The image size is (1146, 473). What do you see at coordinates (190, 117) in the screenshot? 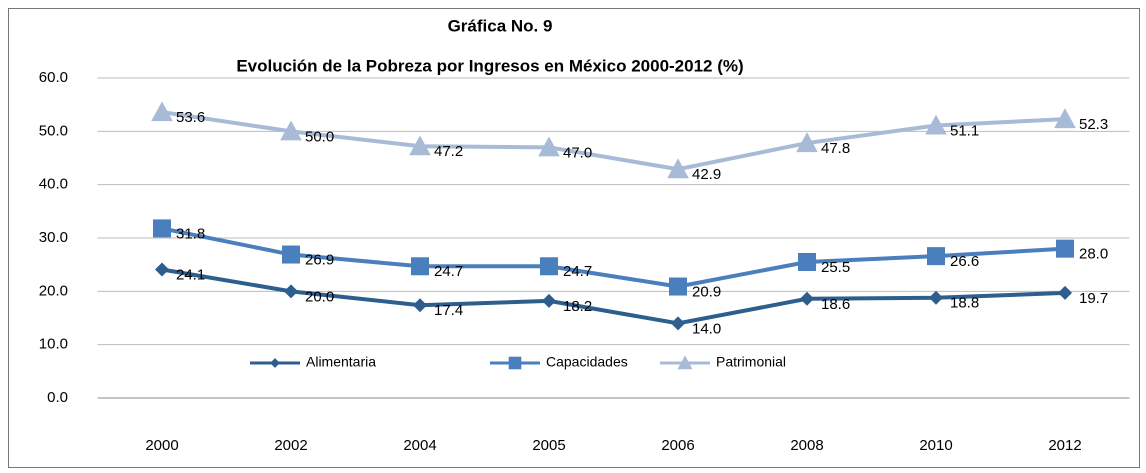
I see `data-label: 53.6` at bounding box center [190, 117].